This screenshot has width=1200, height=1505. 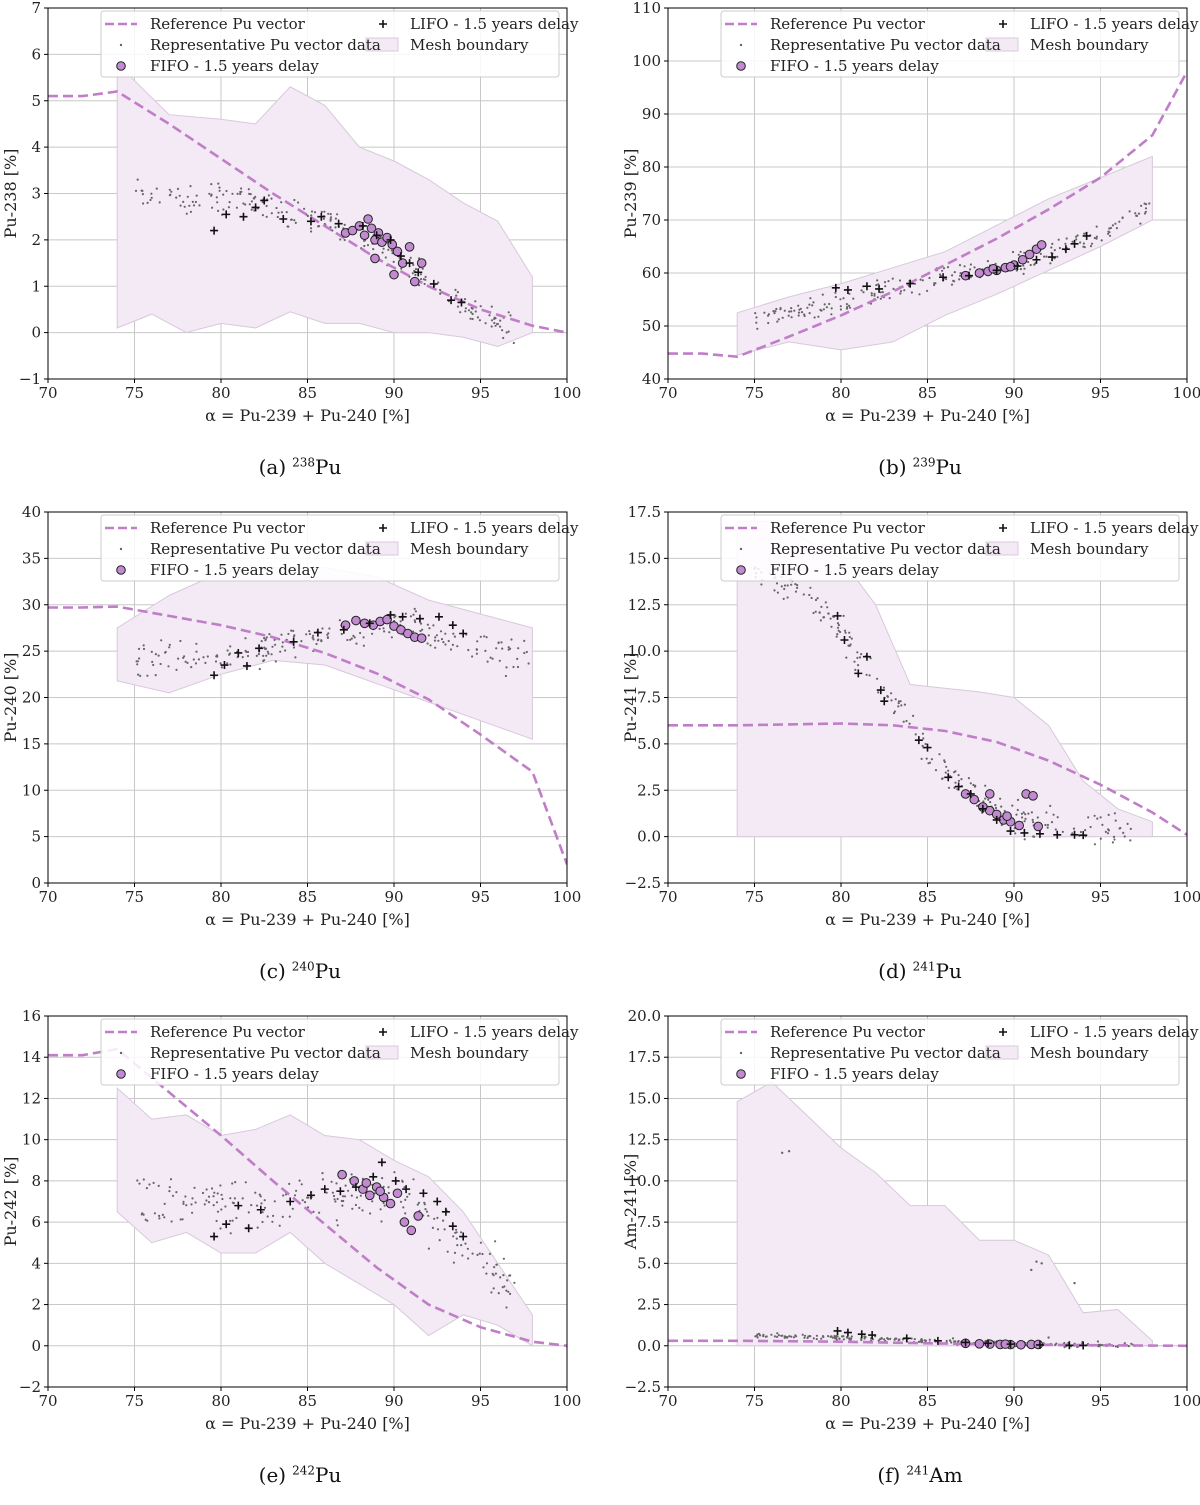 I want to click on y-tick-label: 7.5, so click(x=649, y=1222).